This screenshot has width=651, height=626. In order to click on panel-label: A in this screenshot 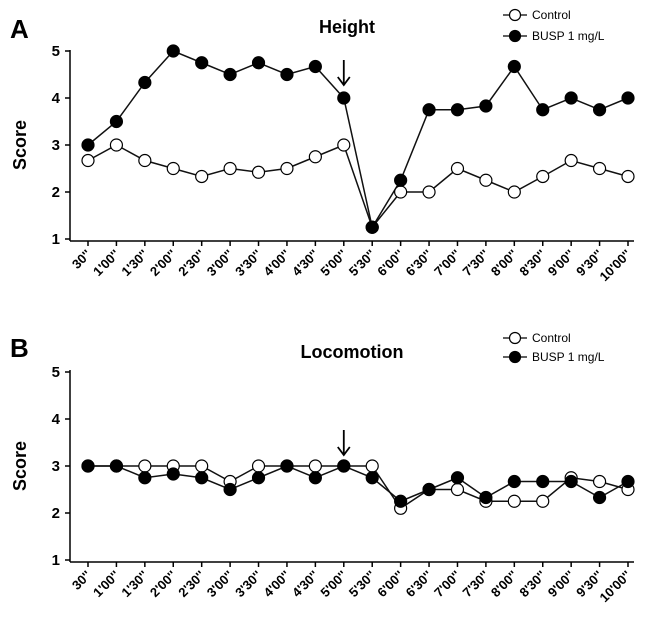, I will do `click(19, 29)`.